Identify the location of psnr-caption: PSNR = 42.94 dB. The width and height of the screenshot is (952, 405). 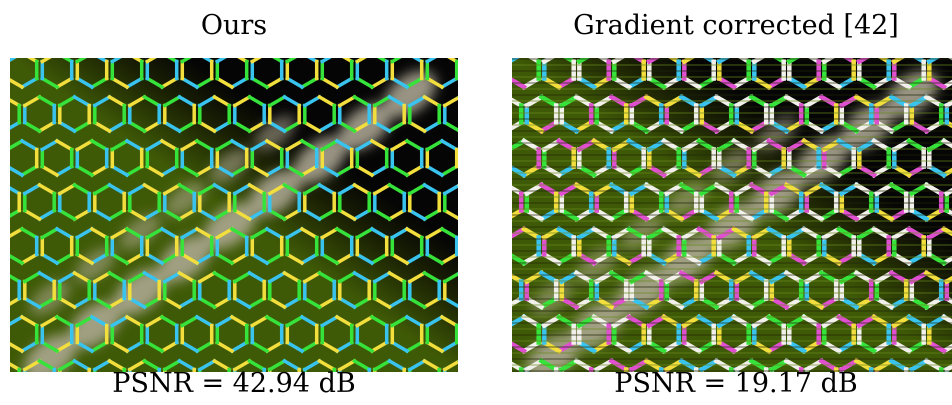
(234, 383).